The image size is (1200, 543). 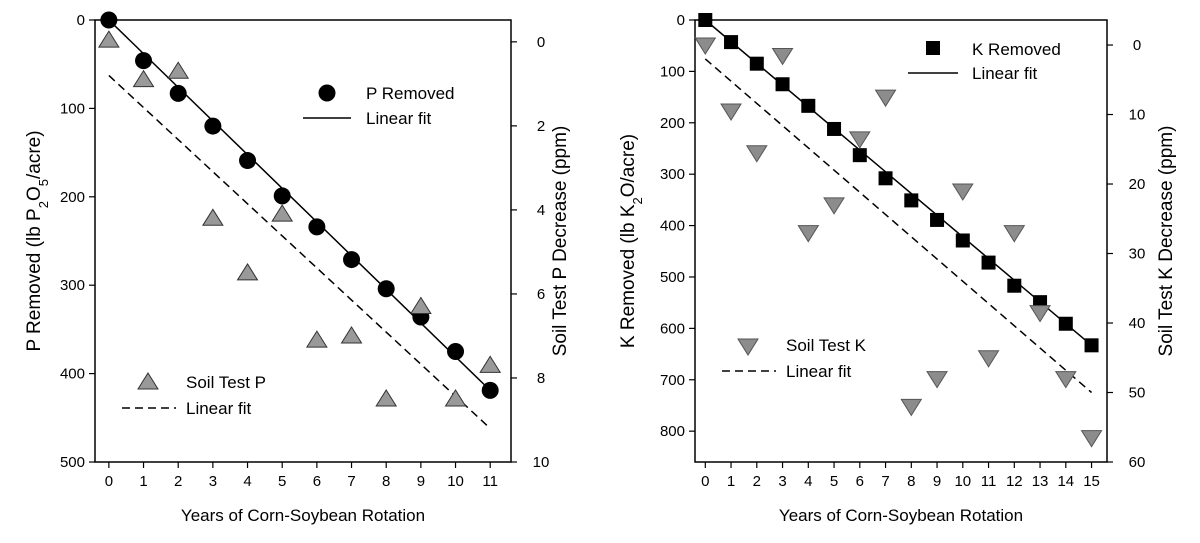 I want to click on legend-label-soil-test-p: Soil Test P, so click(x=226, y=382).